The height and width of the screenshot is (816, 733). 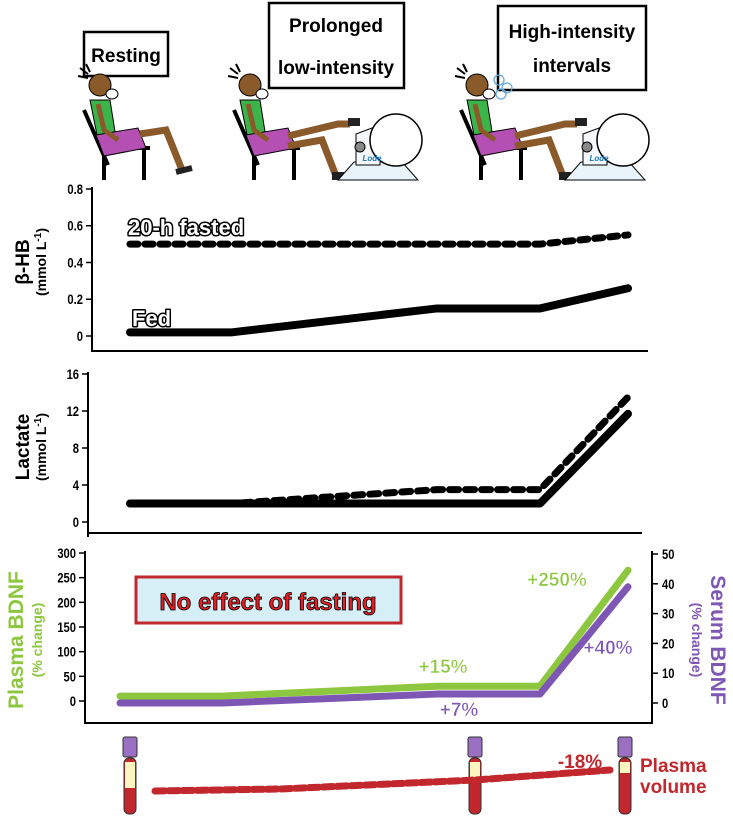 What do you see at coordinates (717, 640) in the screenshot?
I see `right-y-axis-label: Serum BDNF` at bounding box center [717, 640].